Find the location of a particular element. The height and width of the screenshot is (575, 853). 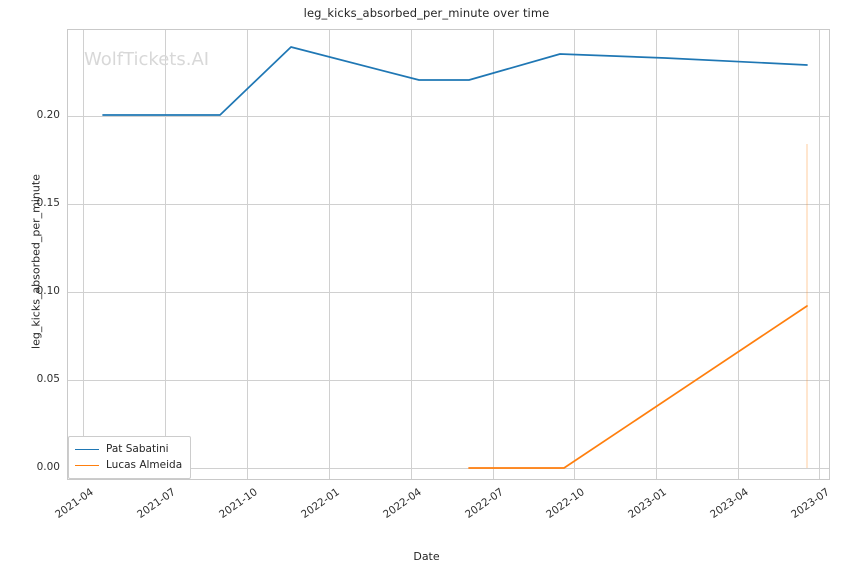

y-tick-label: 0.15 is located at coordinates (48, 203).